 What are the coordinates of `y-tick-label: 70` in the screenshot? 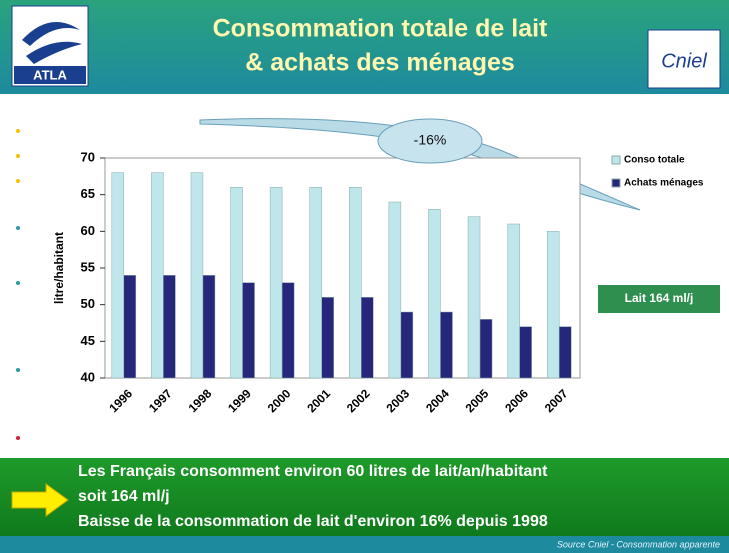 It's located at (88, 156).